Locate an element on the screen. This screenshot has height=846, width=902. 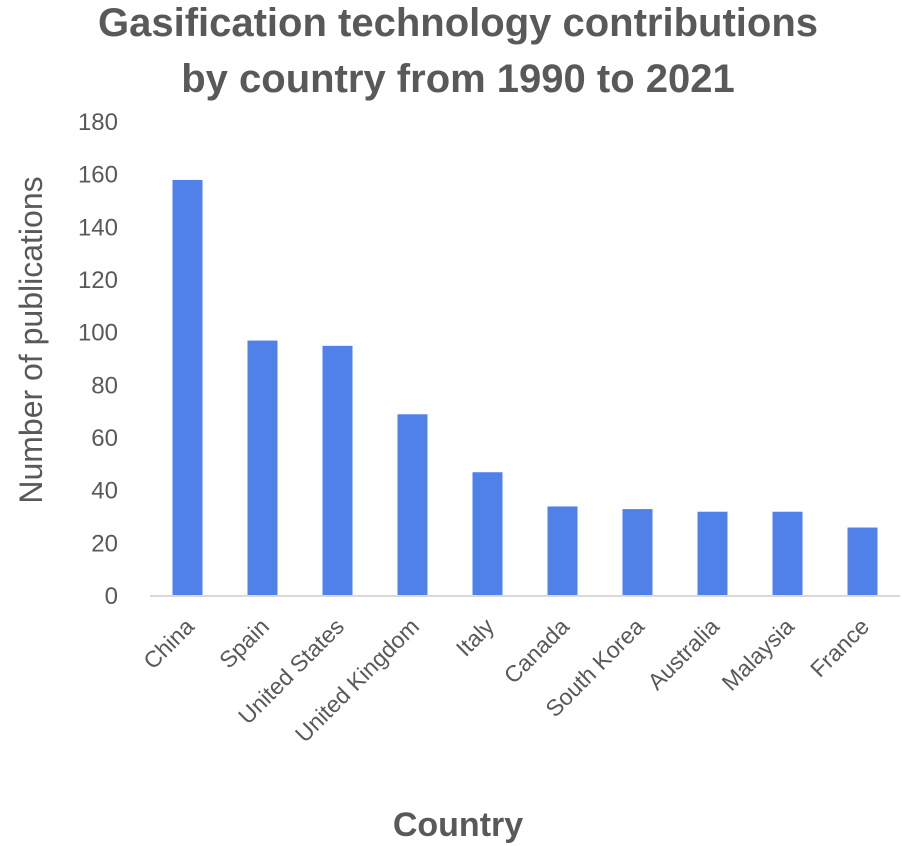
y-axis-title: Number of publications is located at coordinates (31, 339).